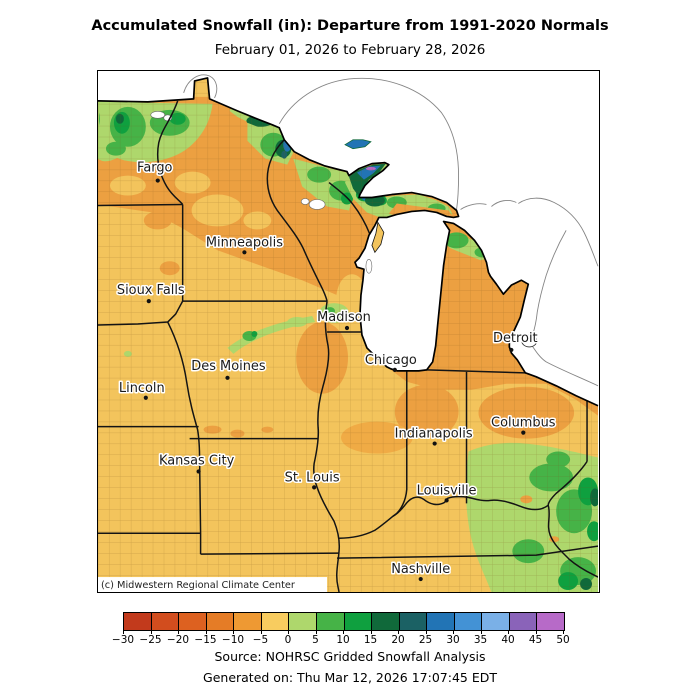 The height and width of the screenshot is (700, 700). Describe the element at coordinates (515, 338) in the screenshot. I see `city-label: Detroit` at that location.